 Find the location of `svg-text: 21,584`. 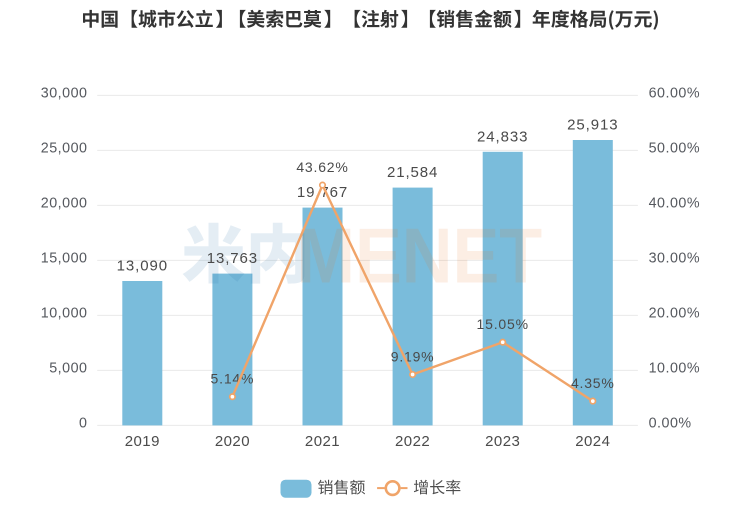

svg-text: 21,584 is located at coordinates (412, 172).